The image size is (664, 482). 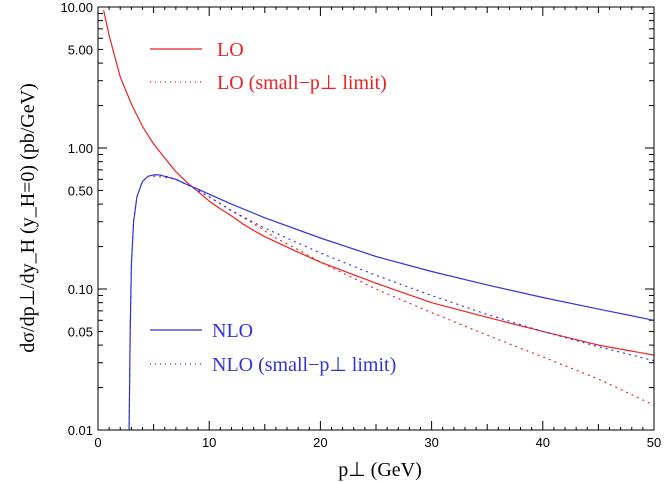 What do you see at coordinates (273, 348) in the screenshot?
I see `legend-bottom: NLO NLO (small−p⊥ limit)` at bounding box center [273, 348].